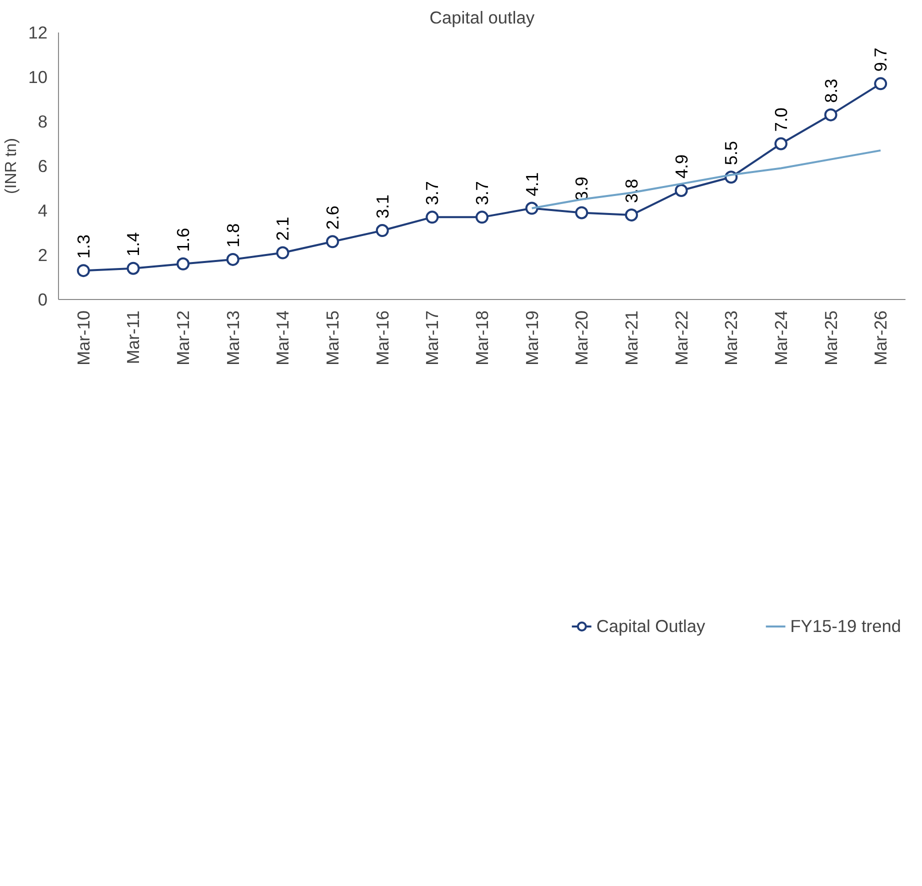 Image resolution: width=922 pixels, height=886 pixels. Describe the element at coordinates (133, 337) in the screenshot. I see `x-tick-label: Mar-11` at that location.